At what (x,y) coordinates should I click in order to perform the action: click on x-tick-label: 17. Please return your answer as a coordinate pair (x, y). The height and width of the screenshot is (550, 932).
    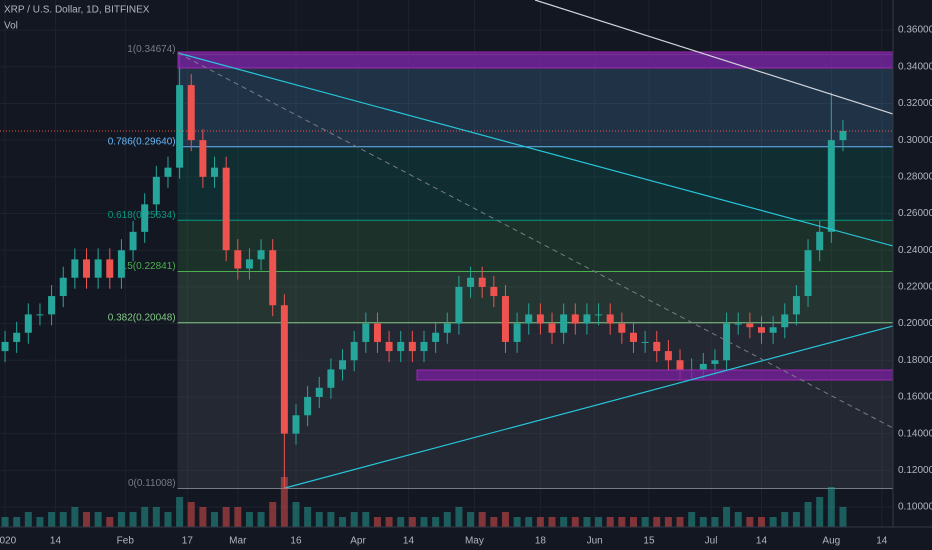
    Looking at the image, I should click on (188, 541).